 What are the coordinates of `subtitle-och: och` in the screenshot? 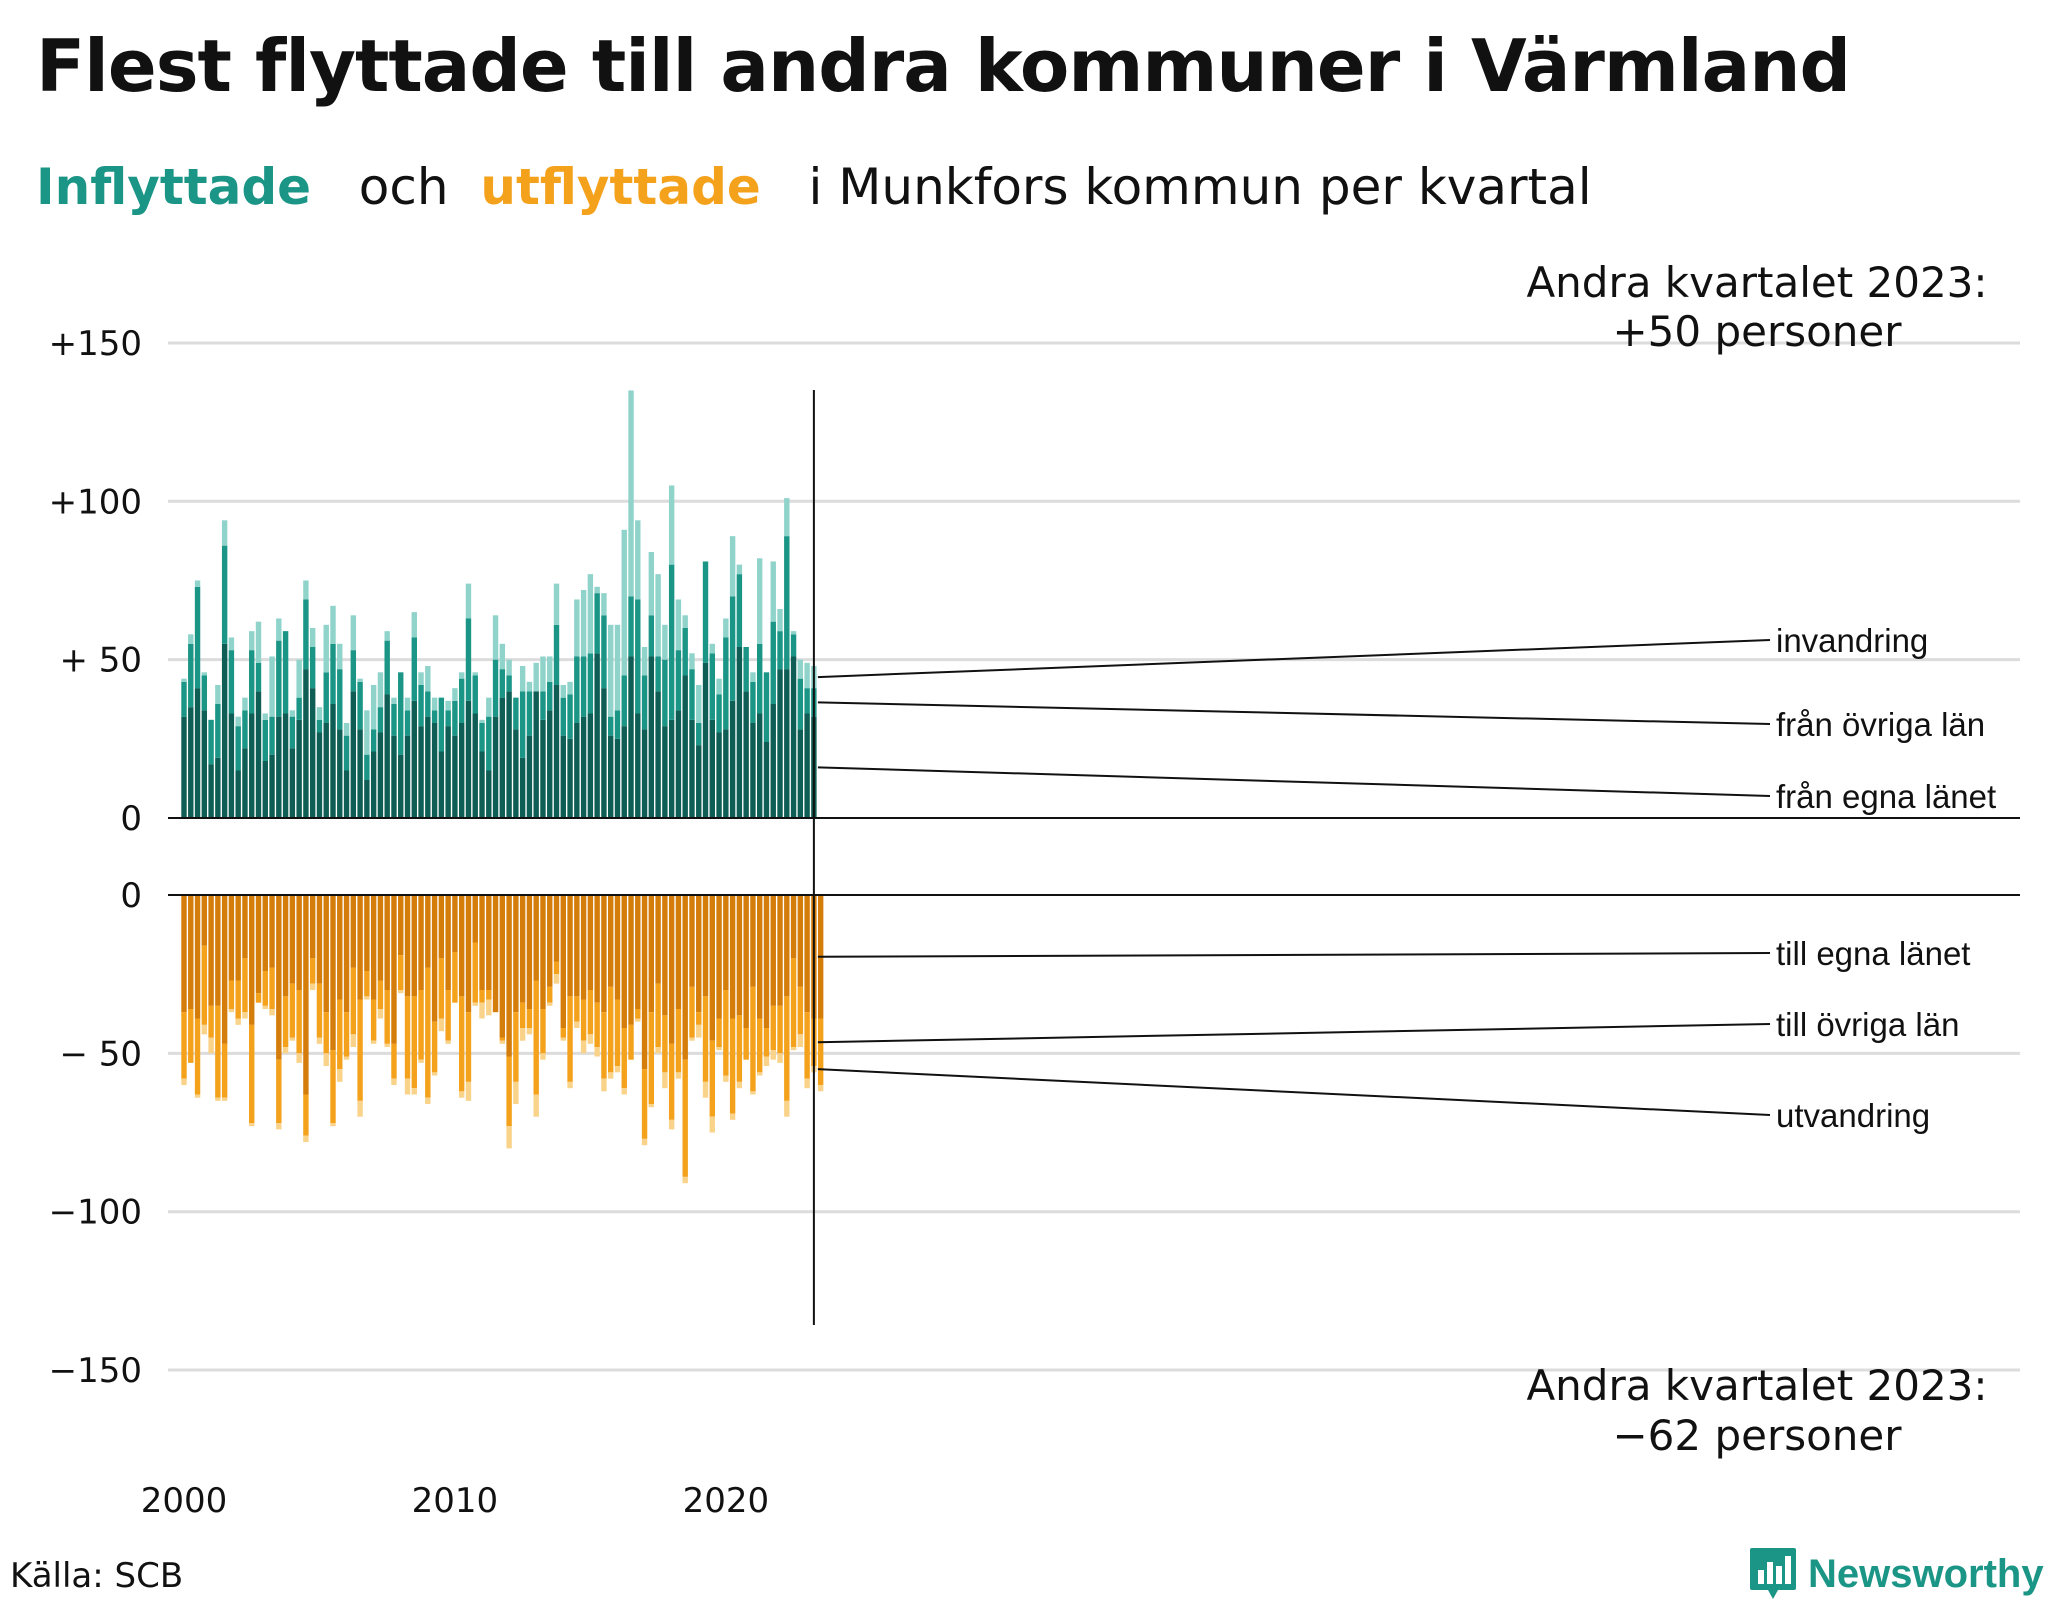 It's located at (403, 187).